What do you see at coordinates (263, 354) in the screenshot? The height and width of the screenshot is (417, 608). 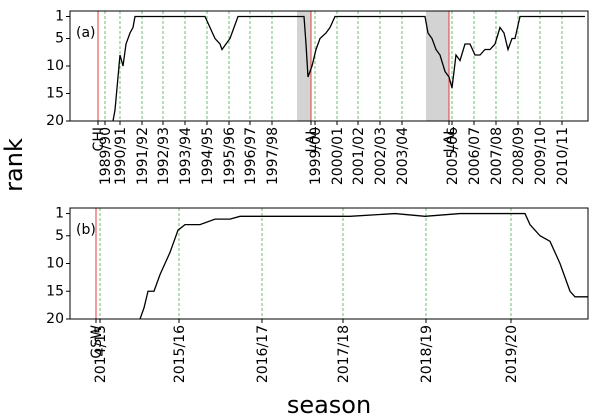 I see `x-tick-label: 2016/17` at bounding box center [263, 354].